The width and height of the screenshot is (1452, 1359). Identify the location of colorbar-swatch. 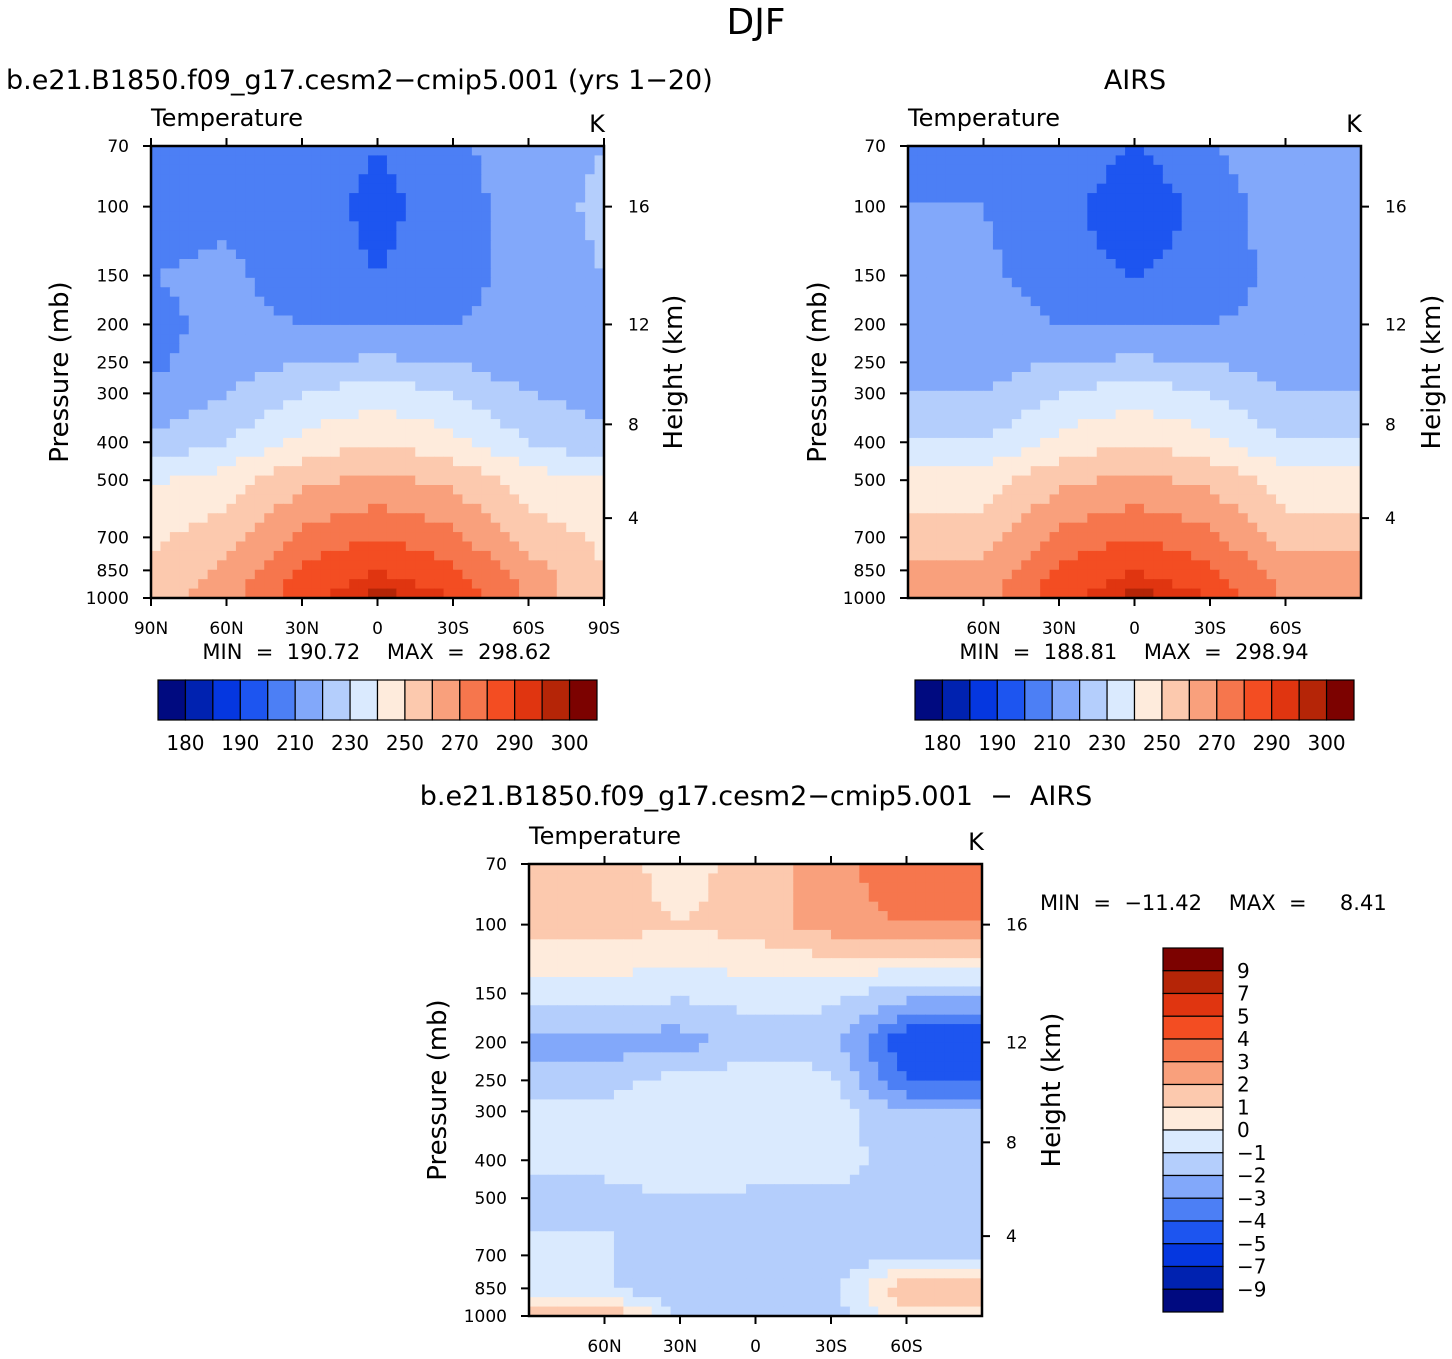
(929, 700).